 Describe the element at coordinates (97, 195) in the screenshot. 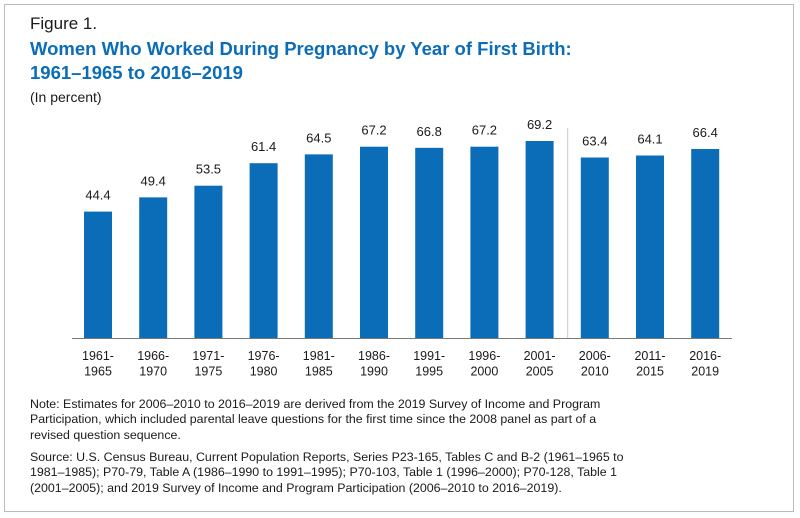

I see `bar-value-label: 44.4` at that location.